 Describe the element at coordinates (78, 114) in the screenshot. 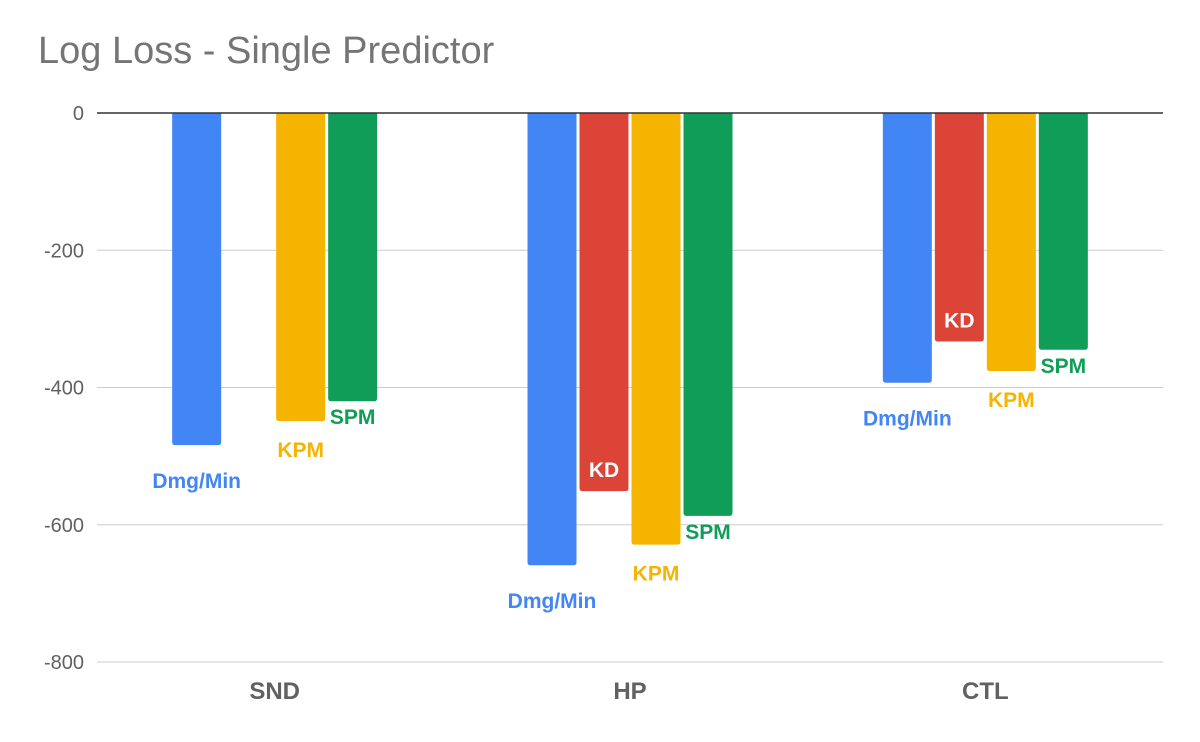

I see `y-tick-label: 0` at that location.